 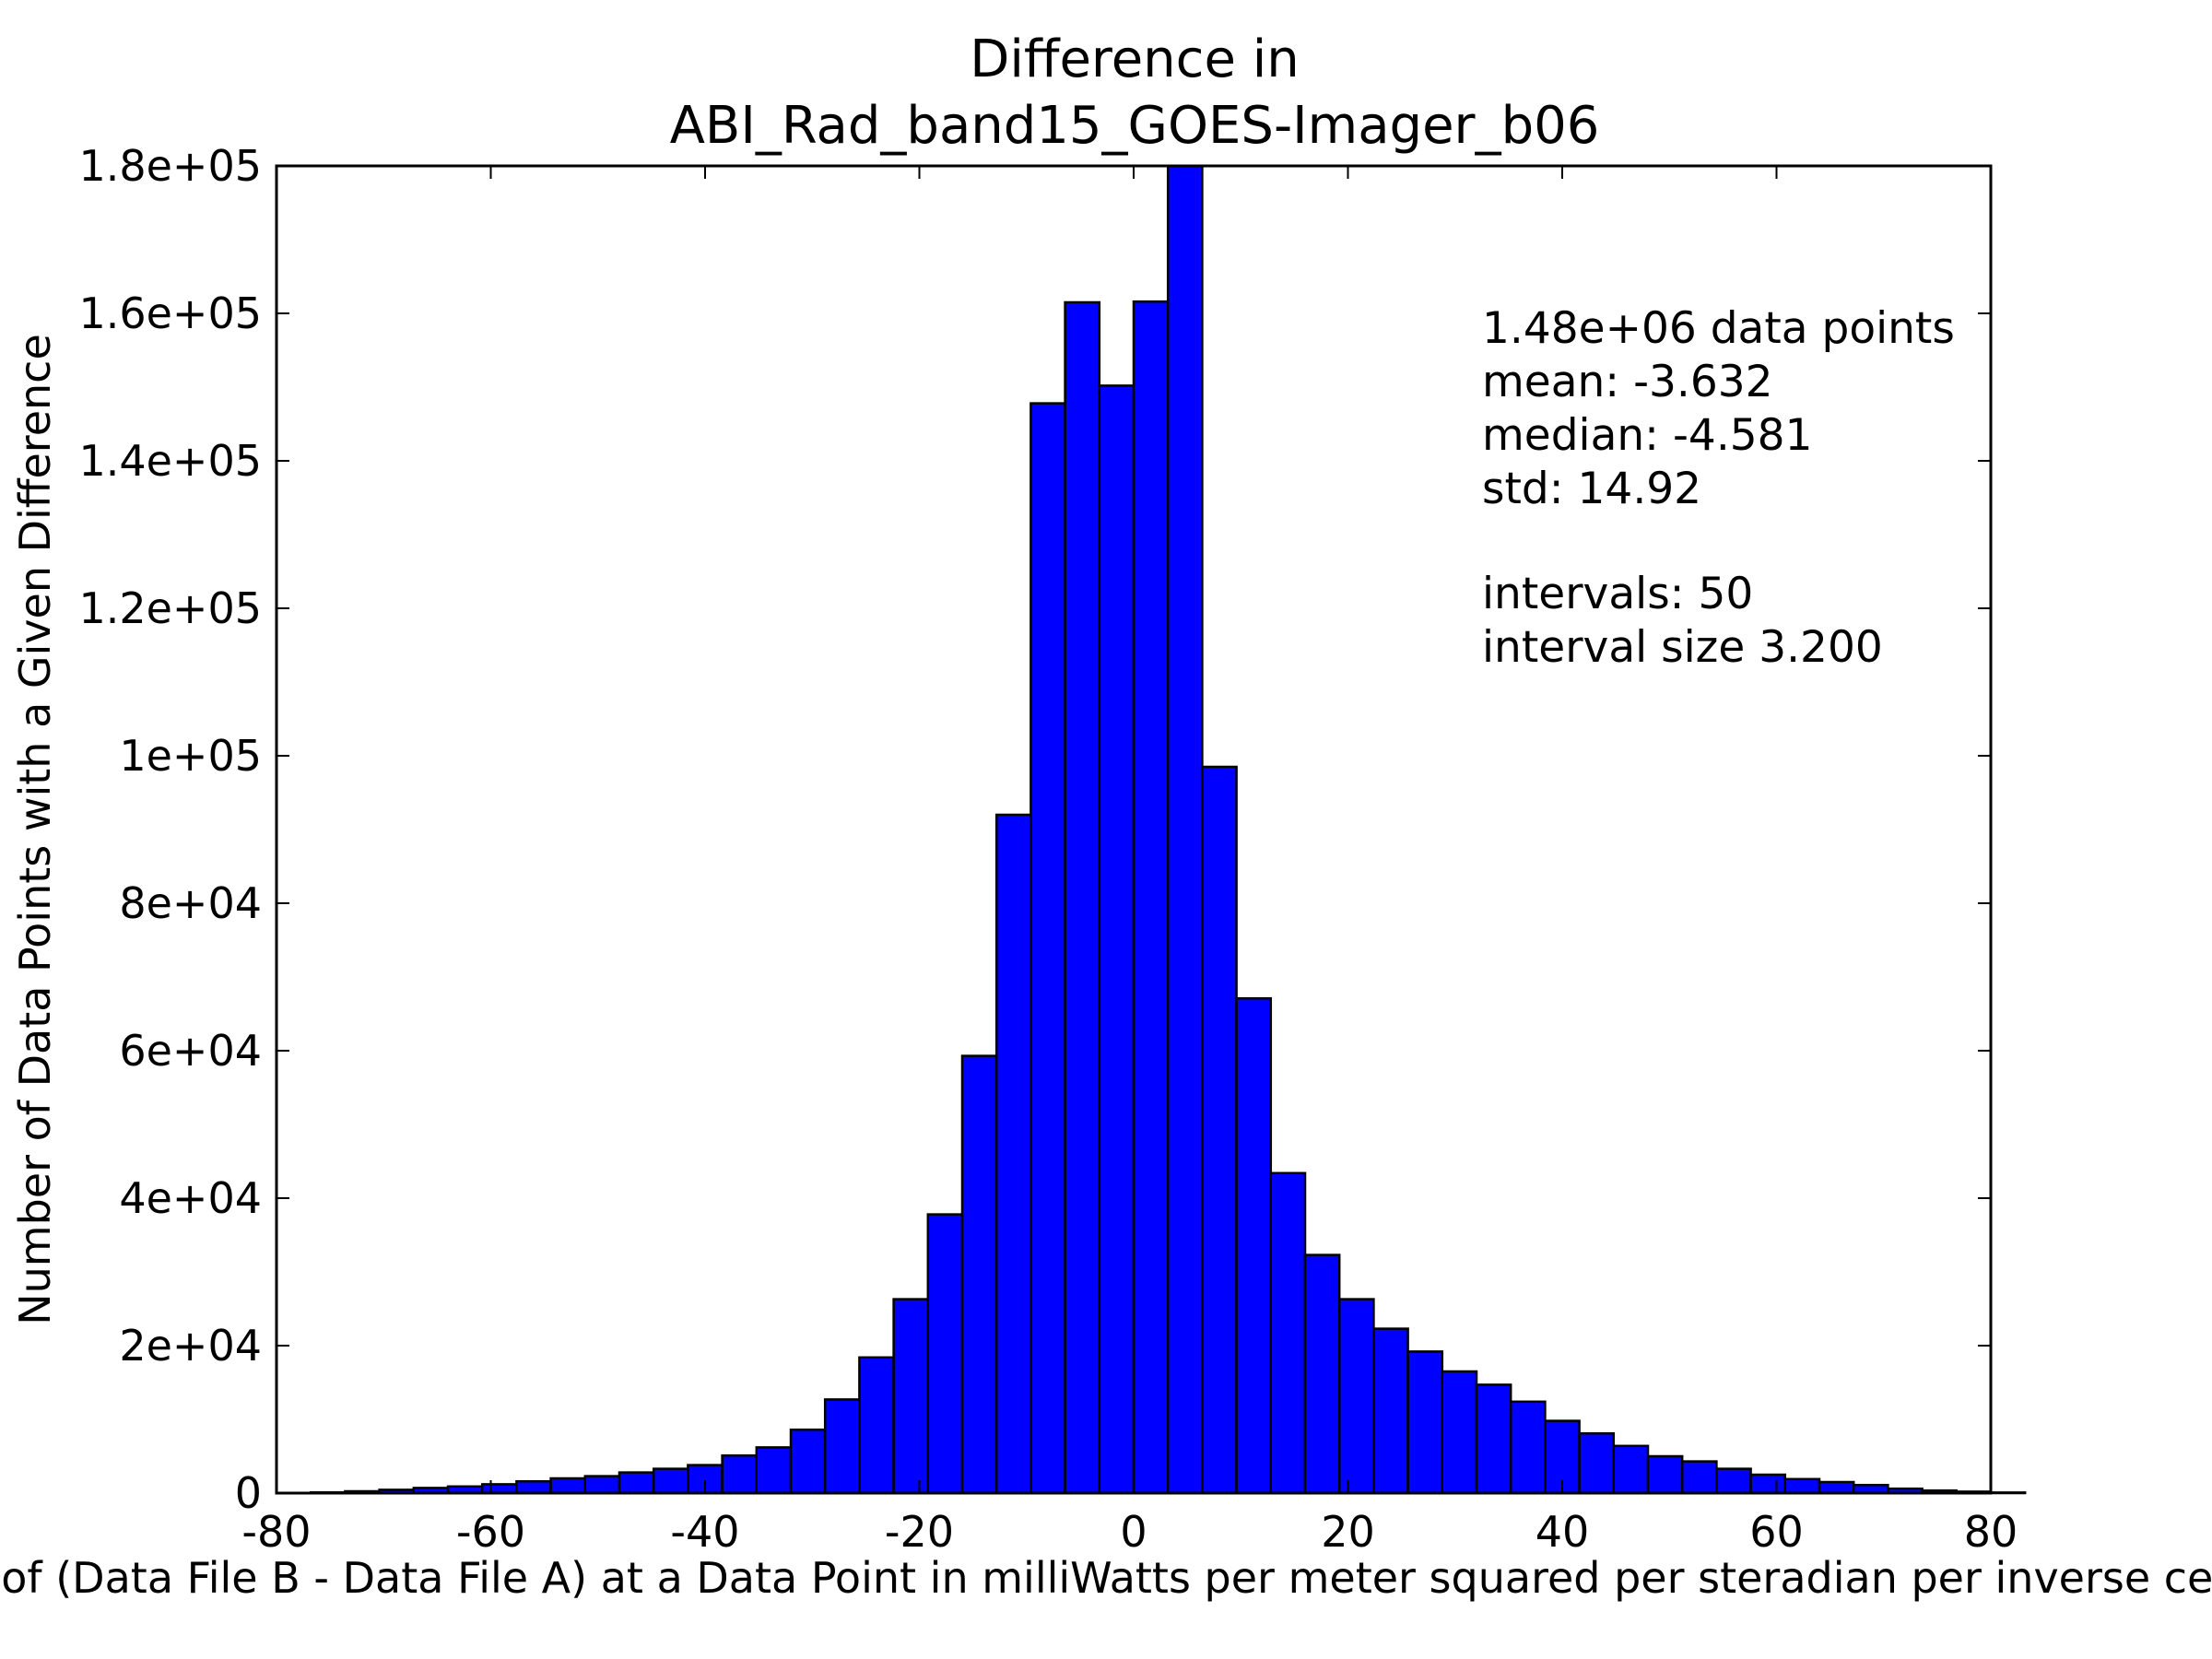 I want to click on y-tick-label: 4e+04, so click(x=190, y=1198).